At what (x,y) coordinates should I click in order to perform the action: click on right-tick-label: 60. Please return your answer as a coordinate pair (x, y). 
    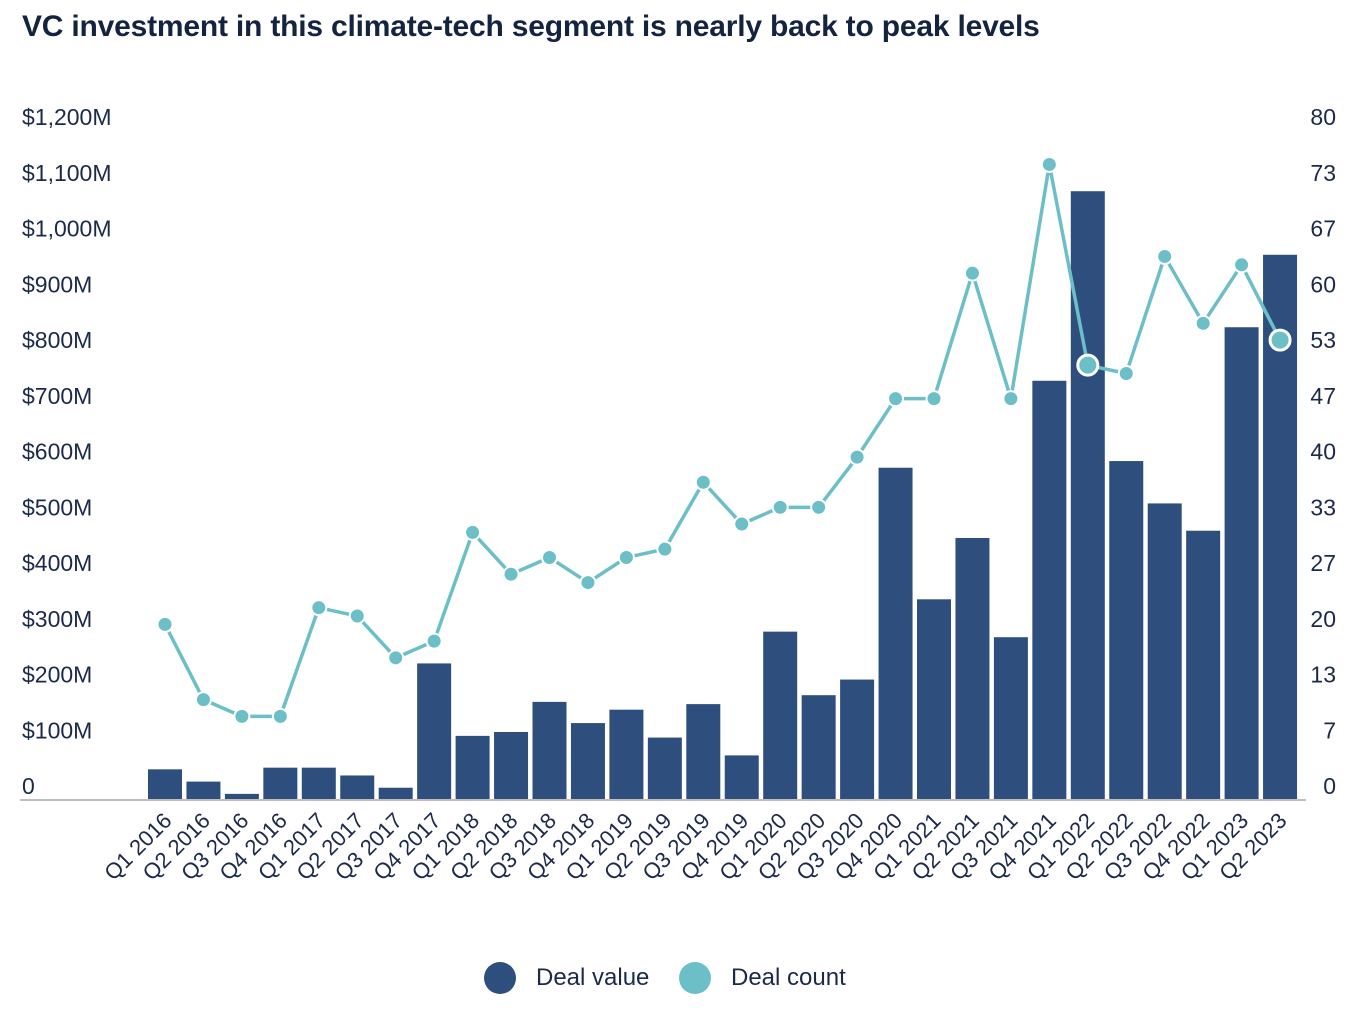
    Looking at the image, I should click on (1323, 284).